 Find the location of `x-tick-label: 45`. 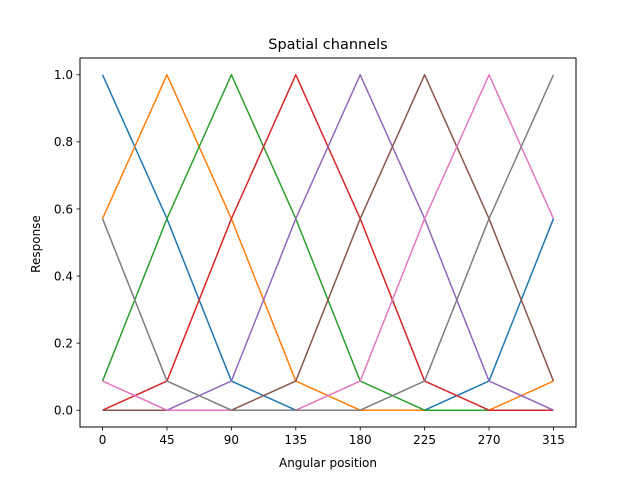

x-tick-label: 45 is located at coordinates (166, 440).